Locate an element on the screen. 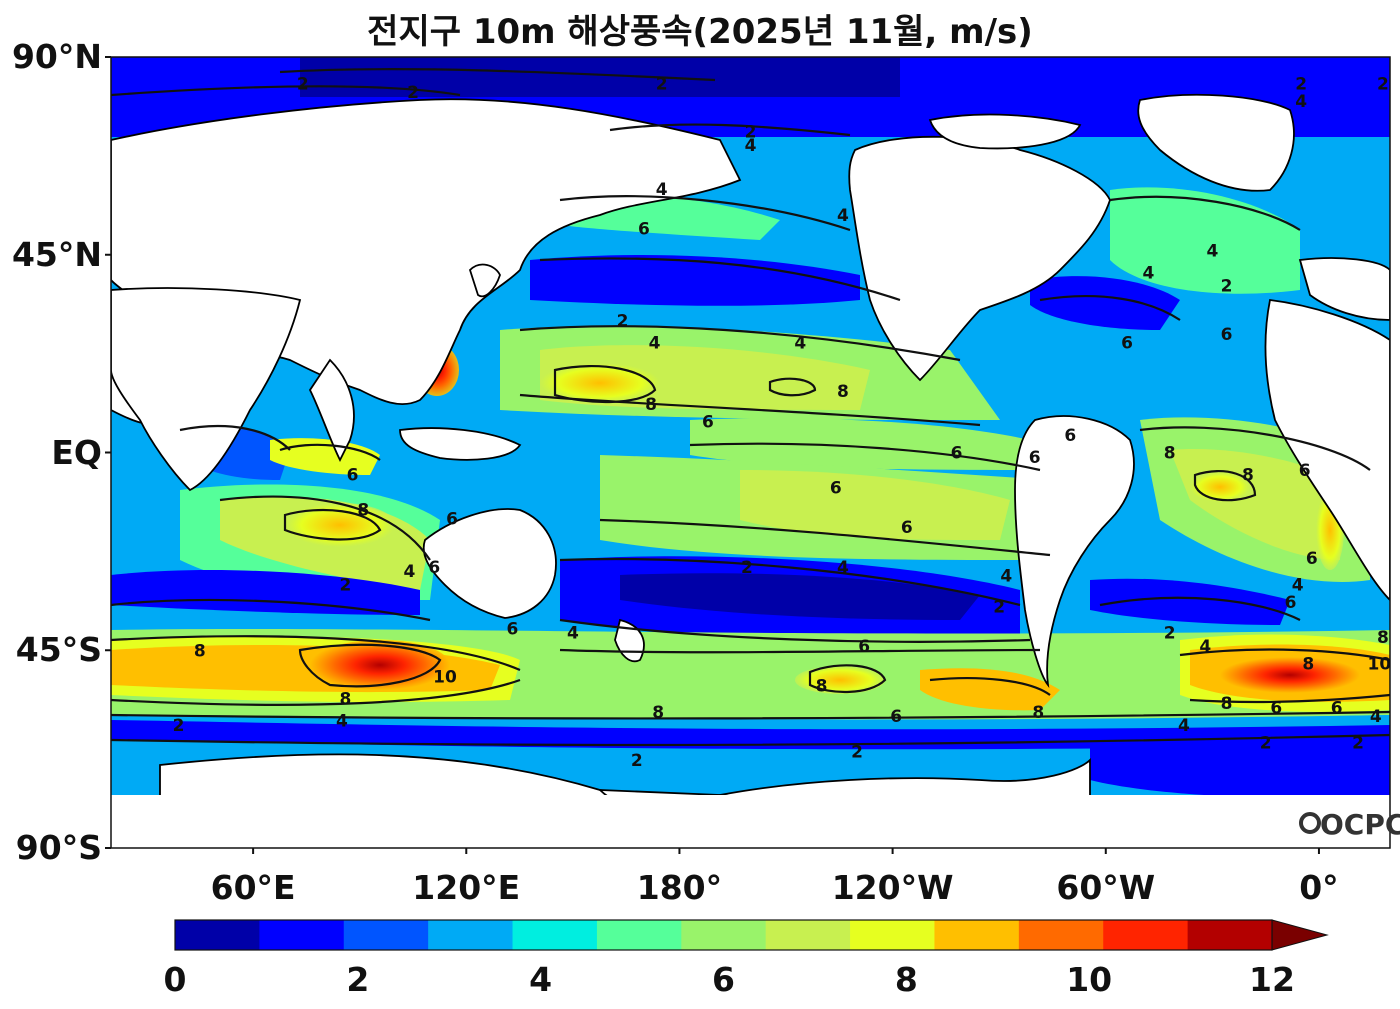 The height and width of the screenshot is (1009, 1400). greenland is located at coordinates (1216, 142).